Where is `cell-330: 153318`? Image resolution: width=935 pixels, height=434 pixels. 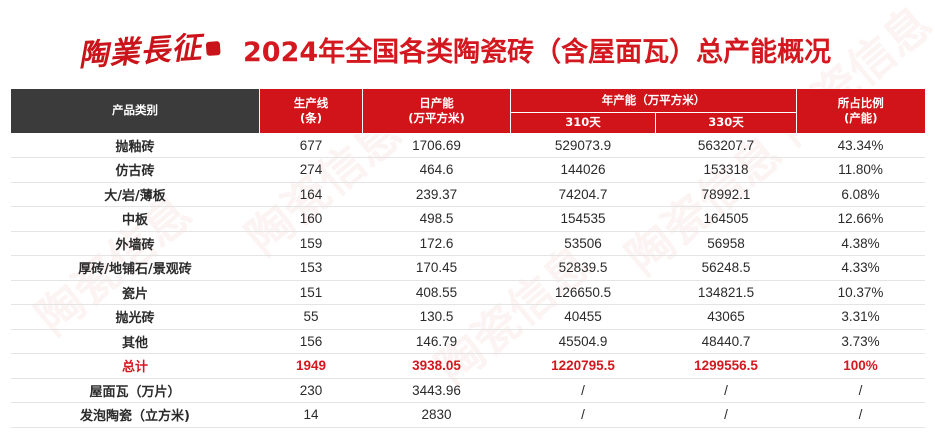 cell-330: 153318 is located at coordinates (726, 170).